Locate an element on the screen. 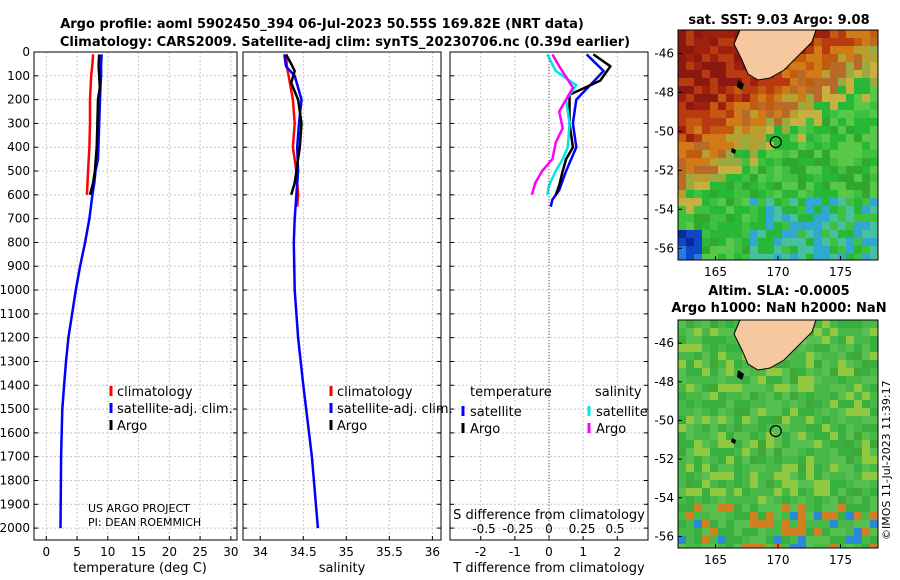  series-line-t-argo is located at coordinates (583, 124).